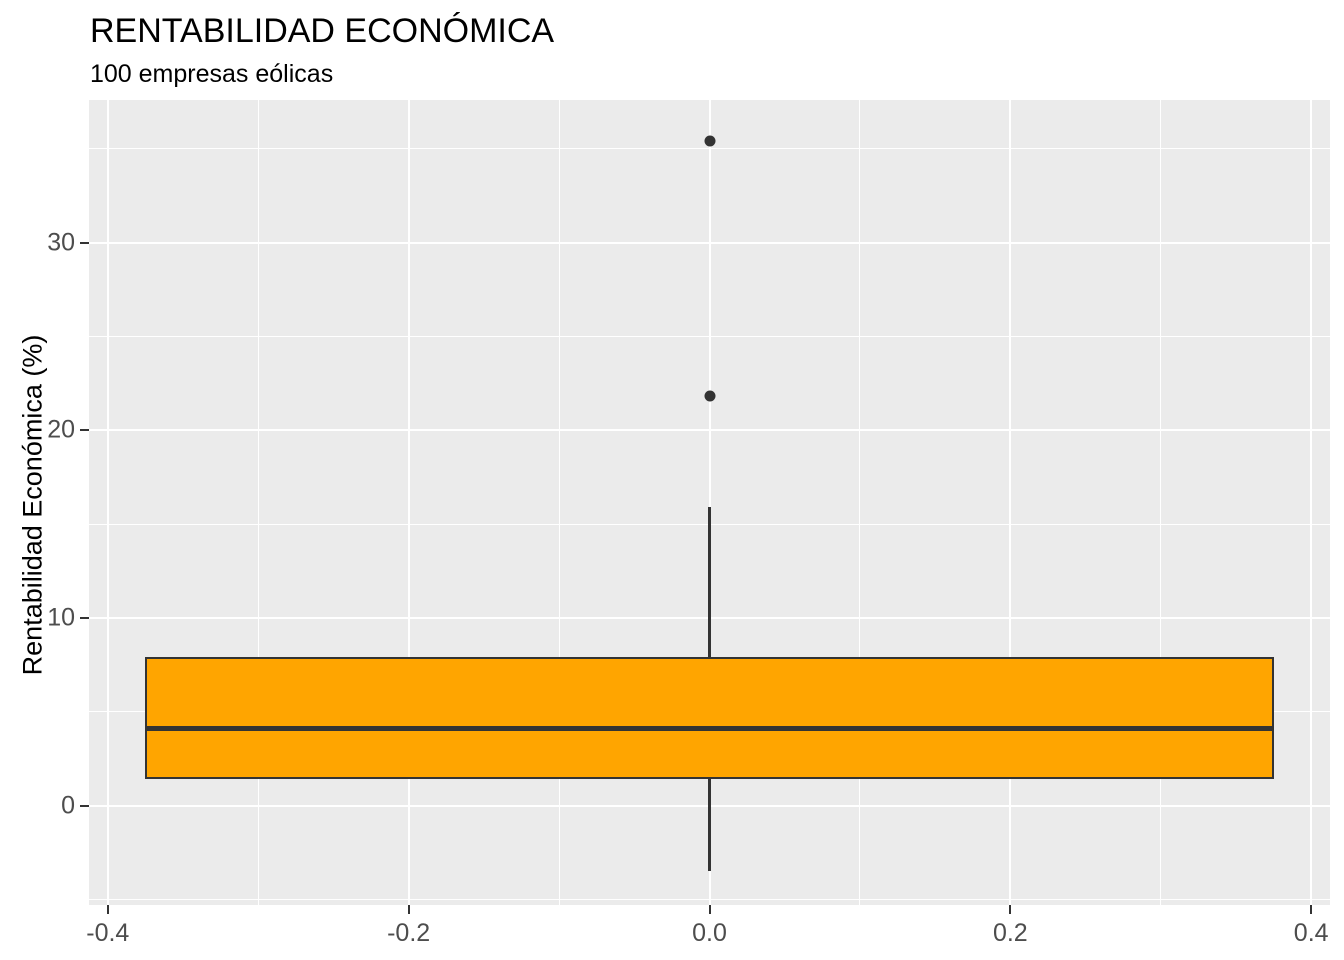  I want to click on y-tick-label: 30, so click(61, 242).